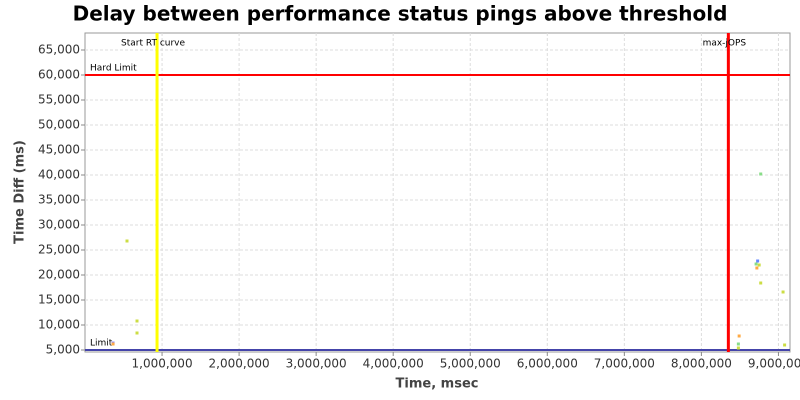 Image resolution: width=800 pixels, height=400 pixels. Describe the element at coordinates (316, 364) in the screenshot. I see `x-tick-label: 3,000,000` at that location.